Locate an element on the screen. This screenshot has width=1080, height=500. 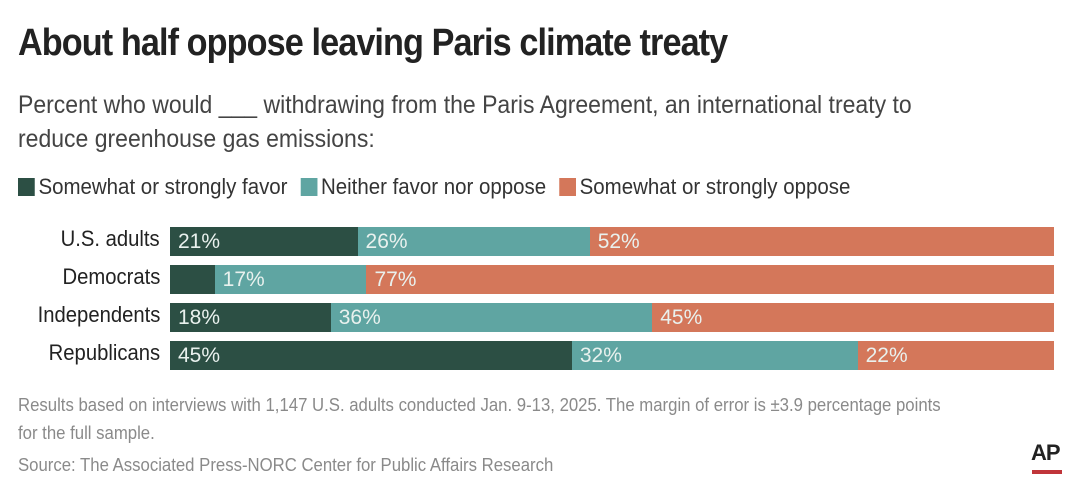
legend-label: Somewhat or strongly oppose is located at coordinates (715, 186).